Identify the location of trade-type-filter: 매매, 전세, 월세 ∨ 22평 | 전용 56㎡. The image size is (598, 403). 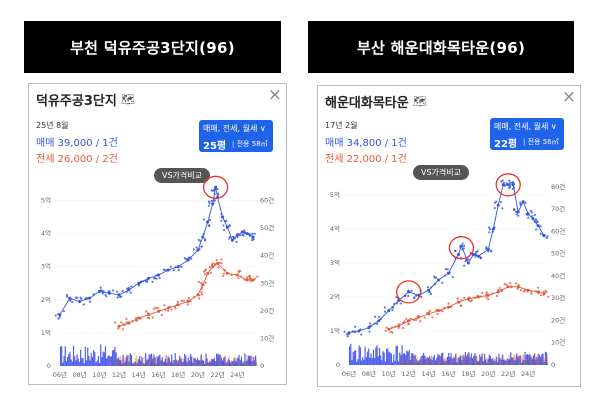
(527, 134).